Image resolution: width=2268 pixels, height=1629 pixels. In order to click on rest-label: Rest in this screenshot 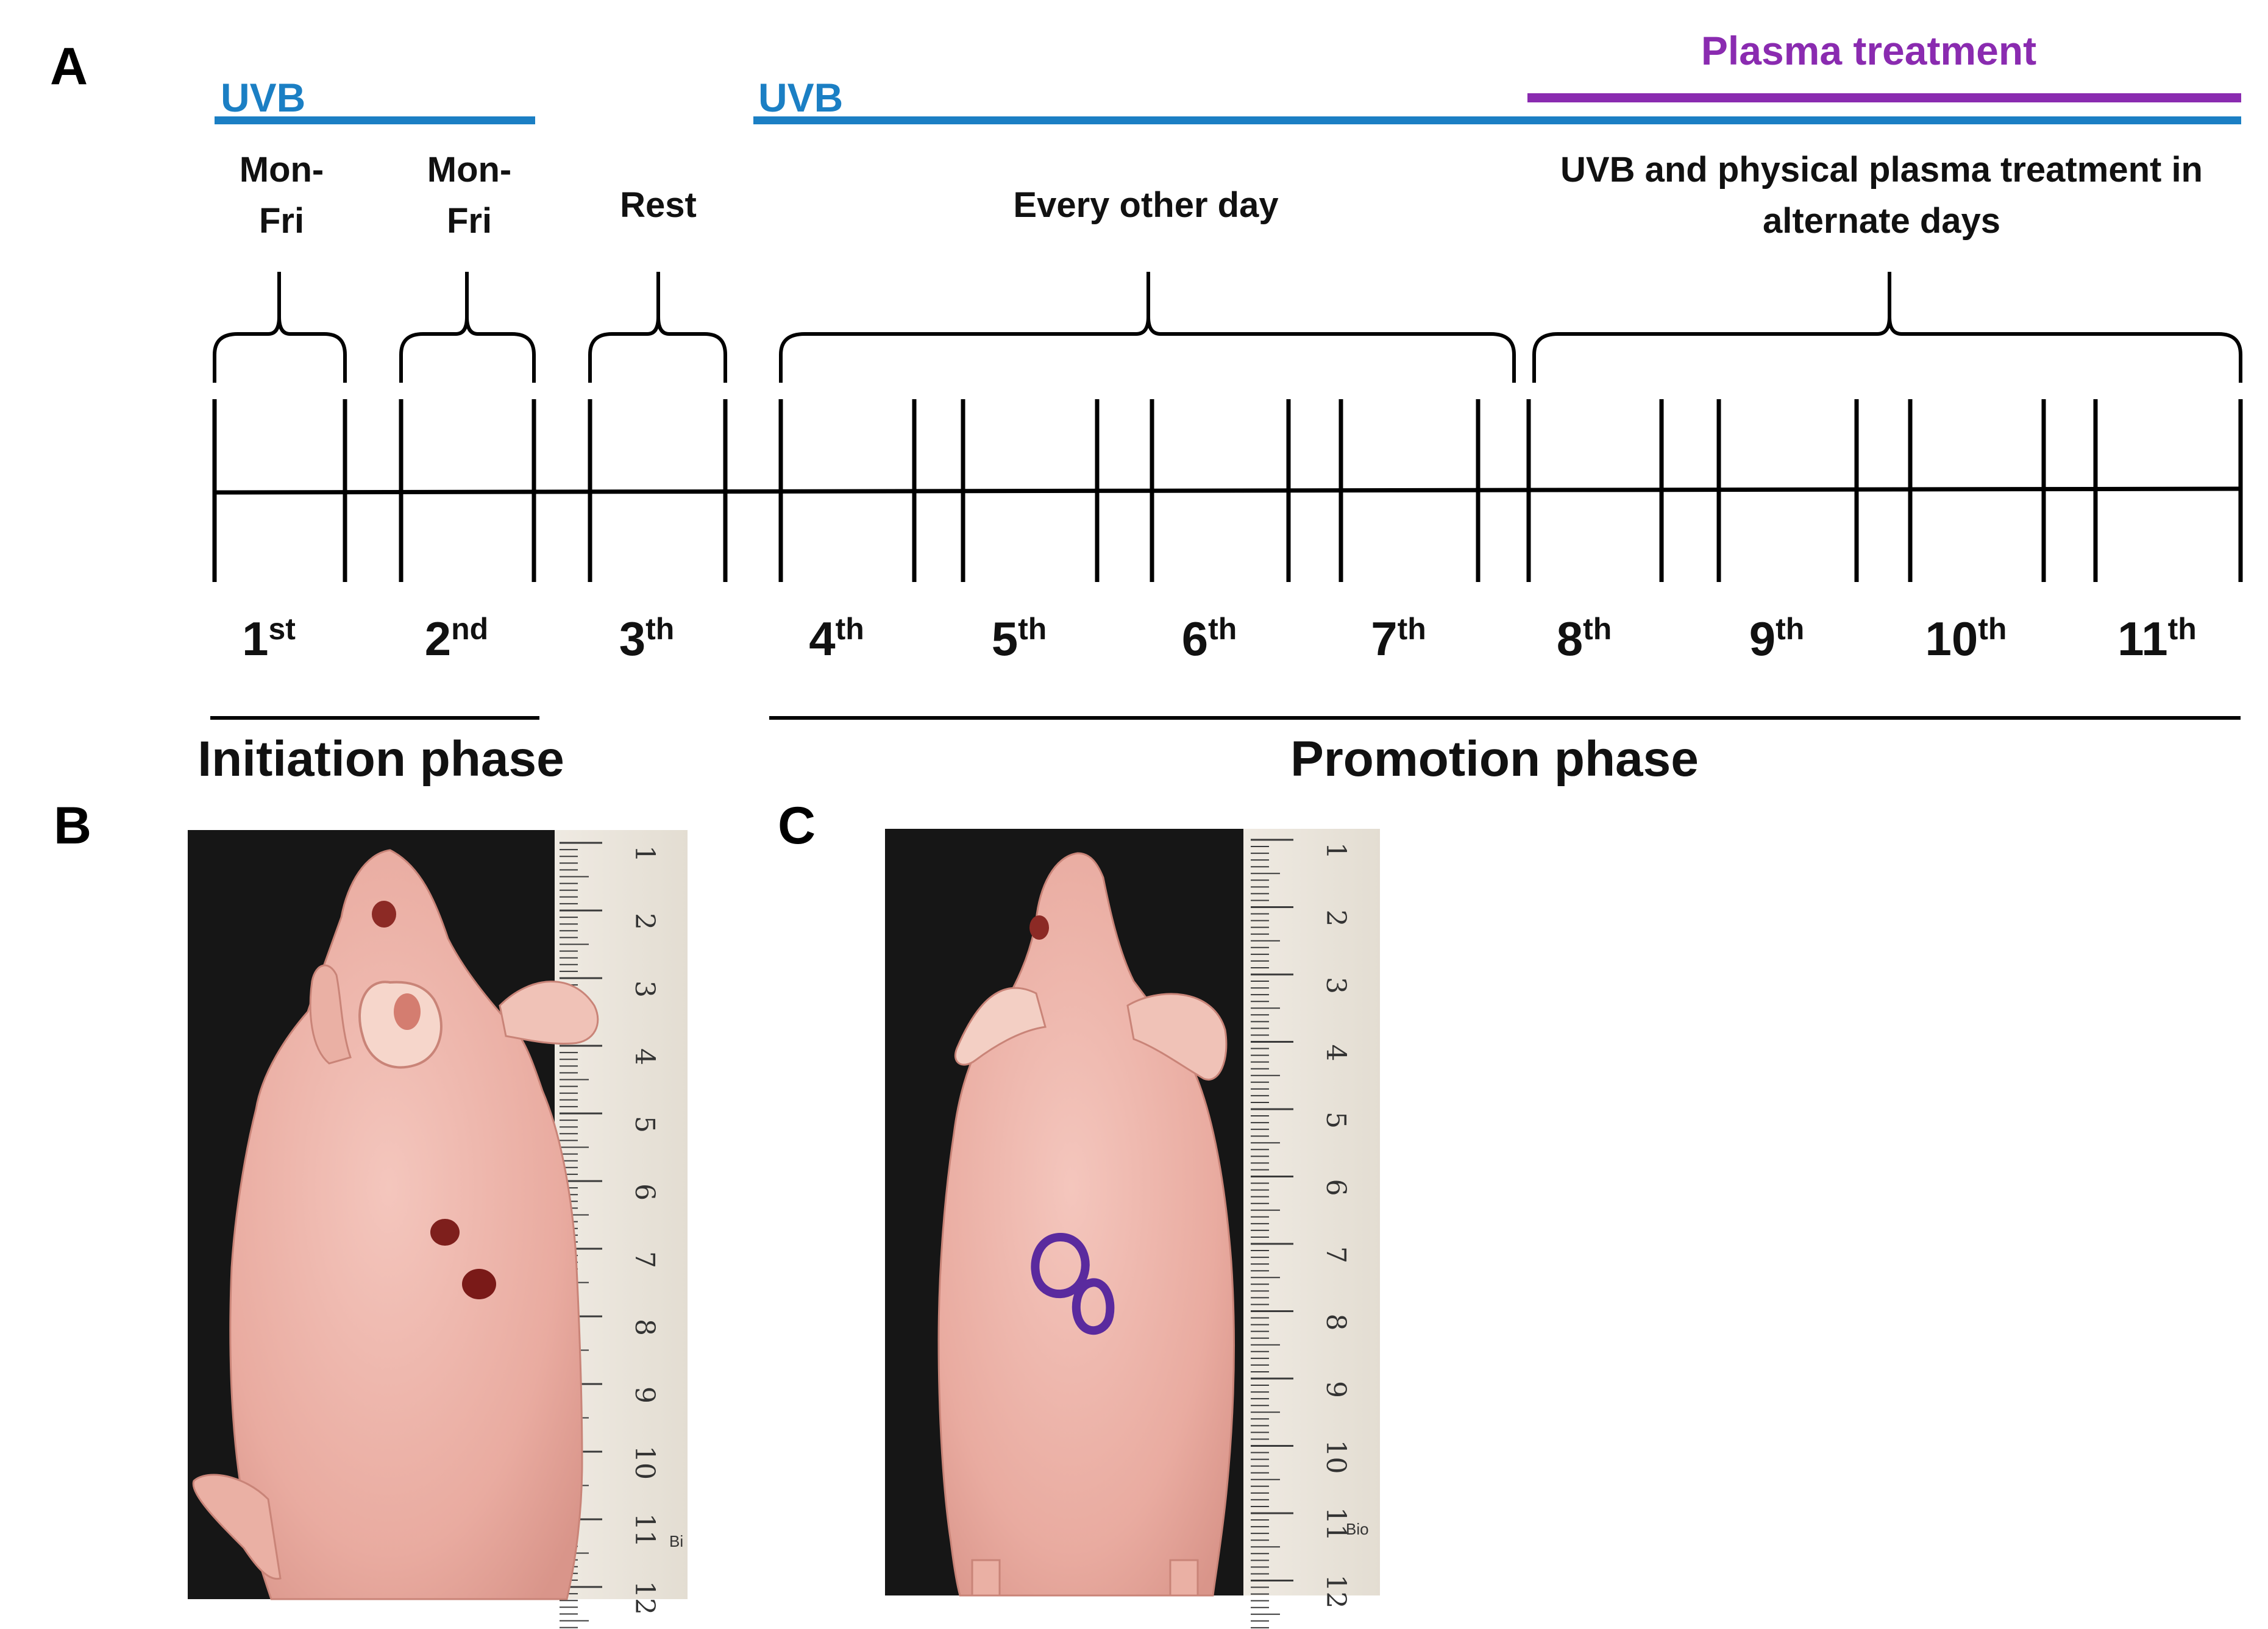, I will do `click(658, 205)`.